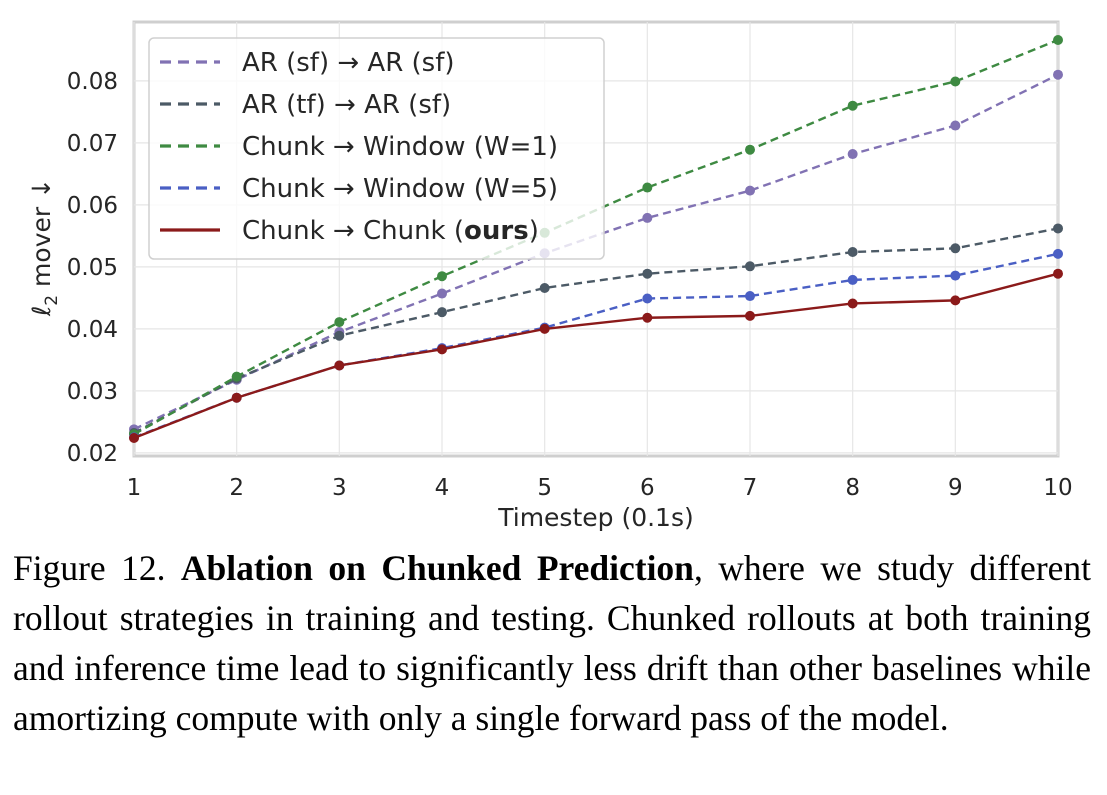 The height and width of the screenshot is (795, 1107). Describe the element at coordinates (92, 206) in the screenshot. I see `y-tick-label: 0.06` at that location.